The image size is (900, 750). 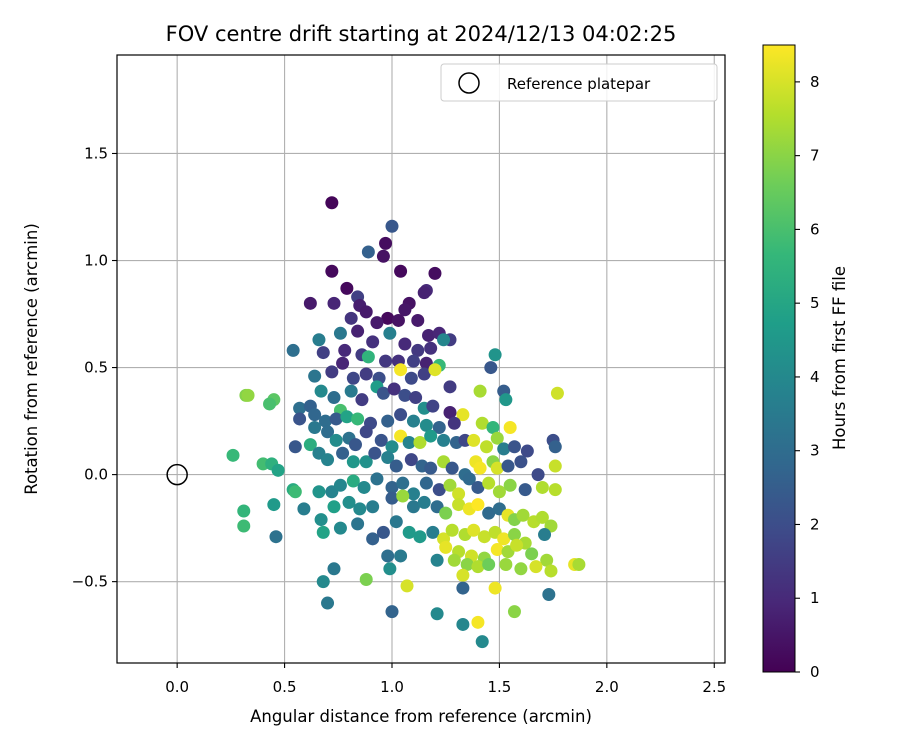 What do you see at coordinates (607, 687) in the screenshot?
I see `x-tick-label: 2.0` at bounding box center [607, 687].